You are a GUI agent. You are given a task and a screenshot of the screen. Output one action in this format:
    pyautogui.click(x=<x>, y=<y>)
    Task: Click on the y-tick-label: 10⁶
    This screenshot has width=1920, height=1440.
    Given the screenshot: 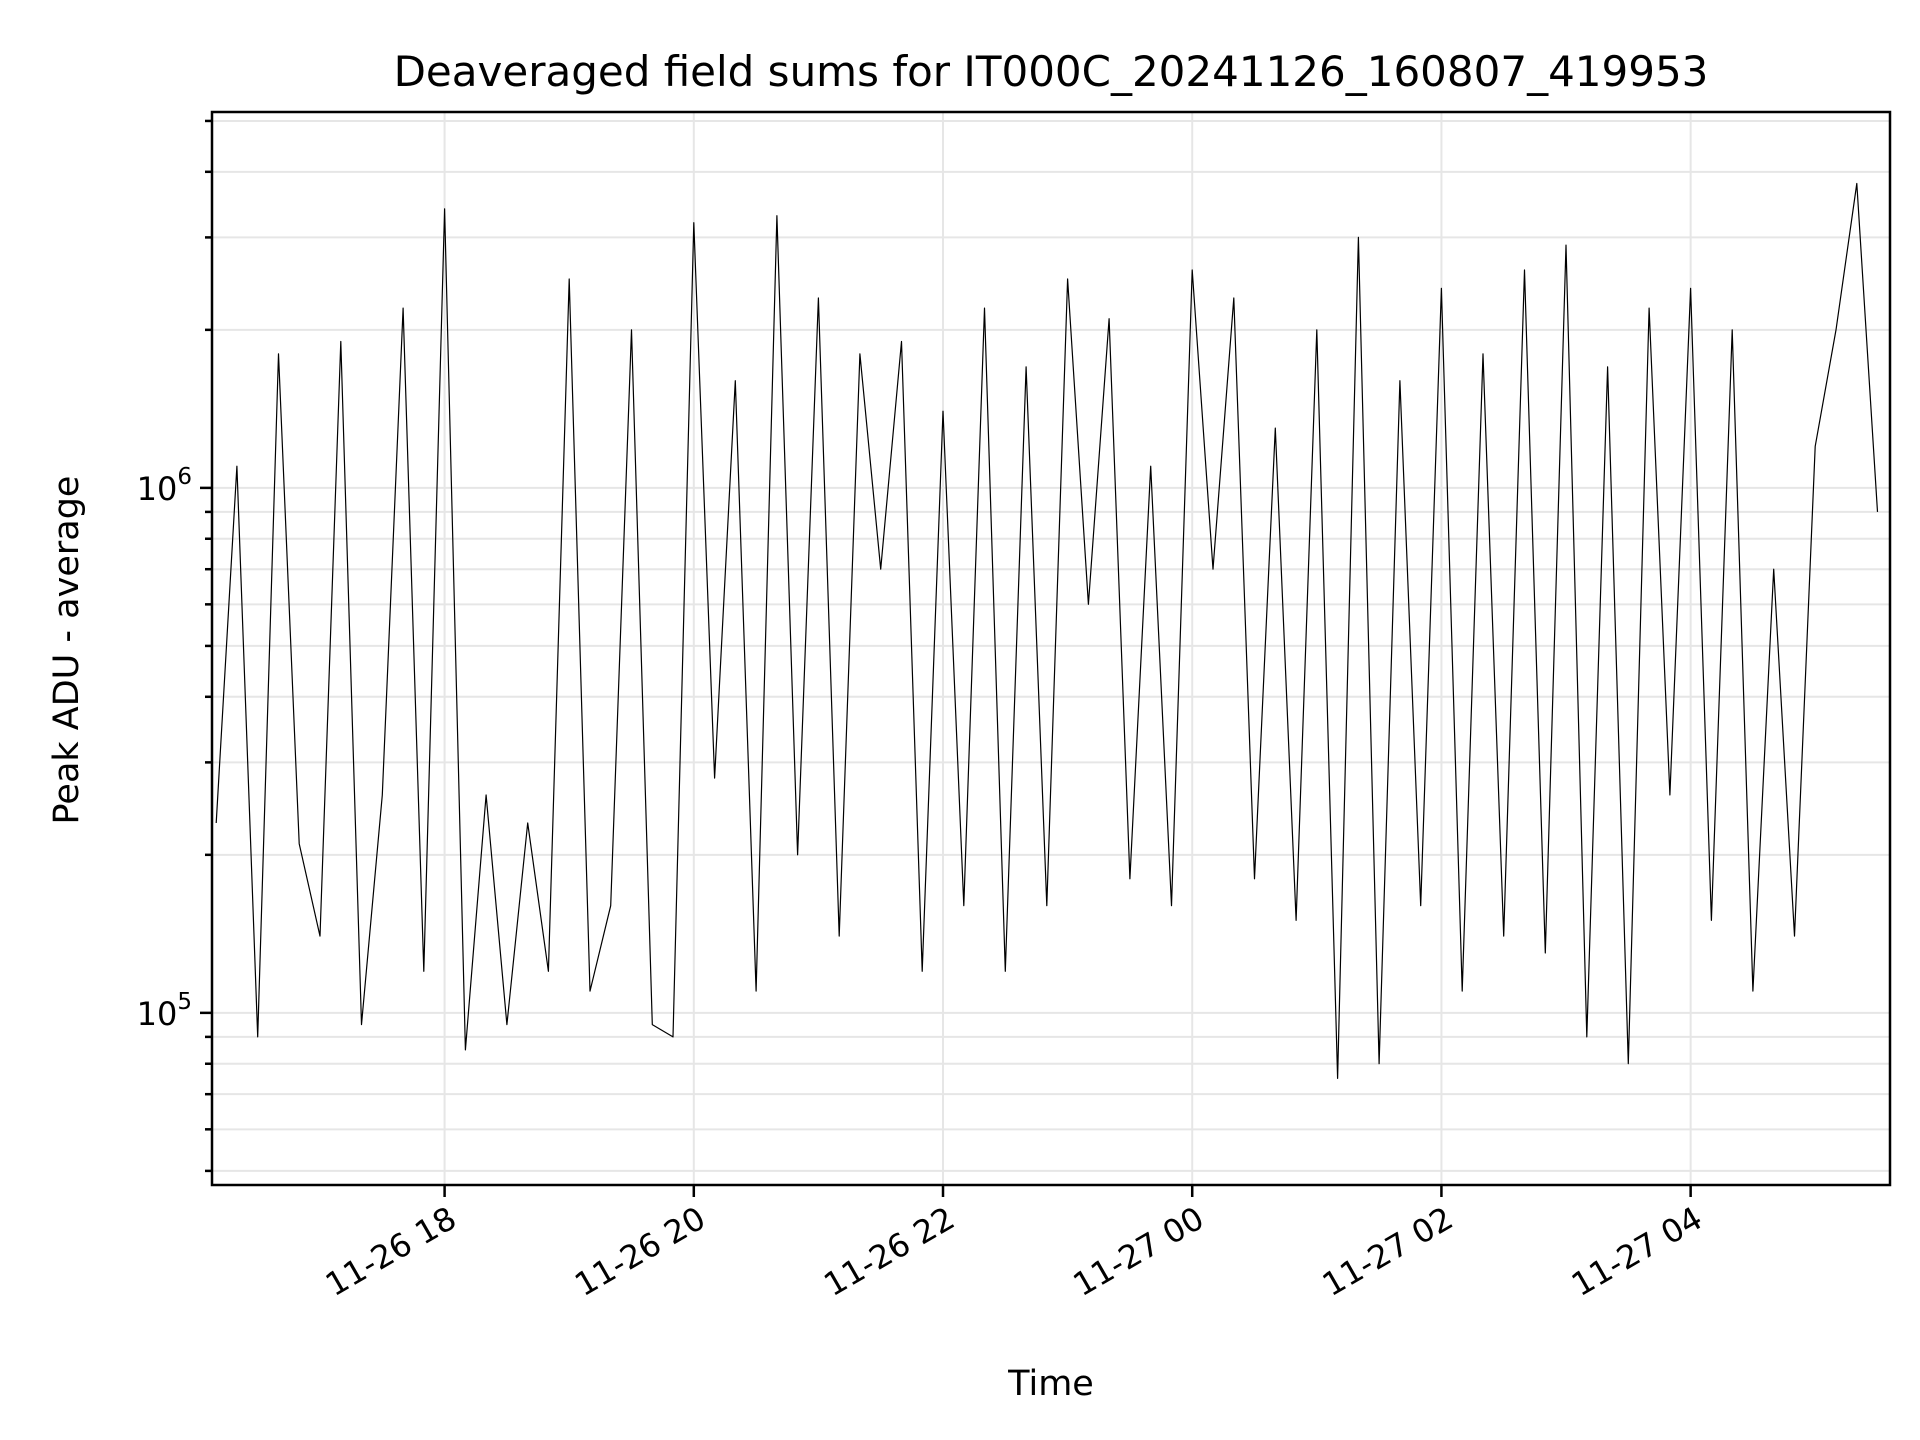 What is the action you would take?
    pyautogui.click(x=164, y=486)
    